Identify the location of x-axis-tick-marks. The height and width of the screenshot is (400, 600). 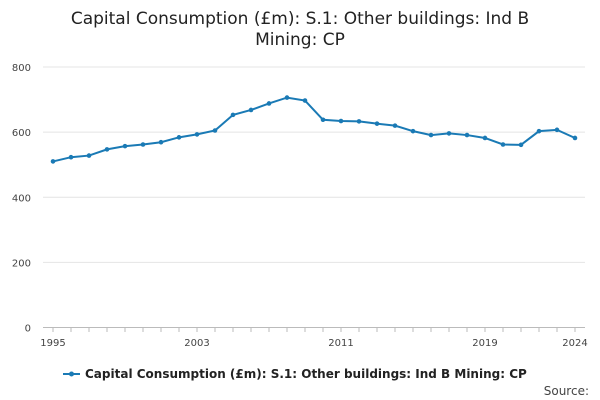
(314, 329).